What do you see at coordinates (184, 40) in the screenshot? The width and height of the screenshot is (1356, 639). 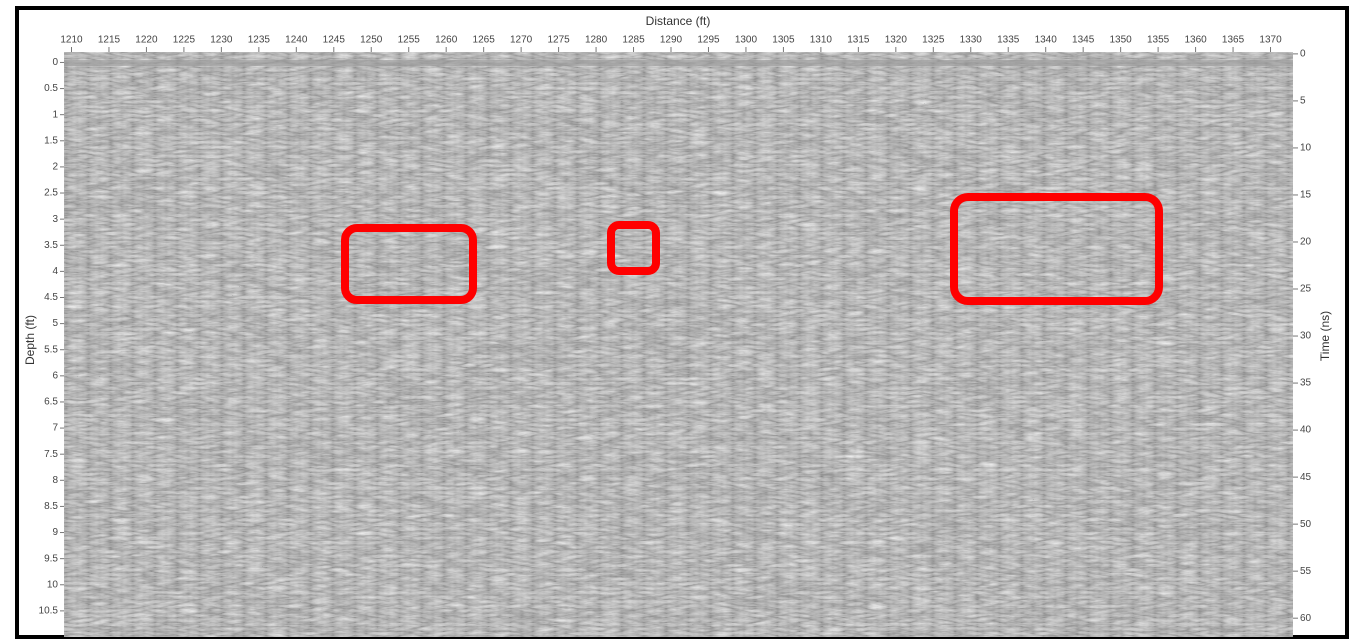 I see `x-tick-label: 1225` at bounding box center [184, 40].